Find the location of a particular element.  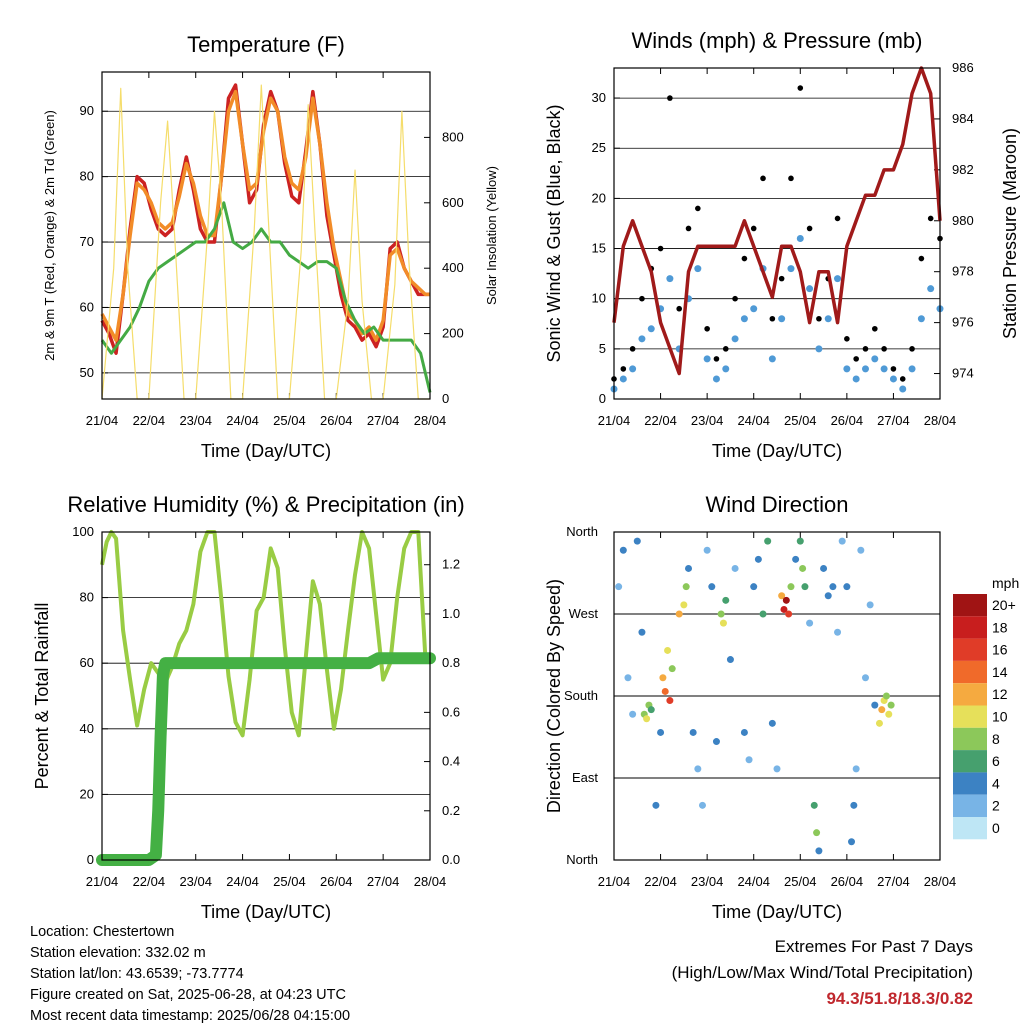

x-tick-label: 21/04 is located at coordinates (102, 420).